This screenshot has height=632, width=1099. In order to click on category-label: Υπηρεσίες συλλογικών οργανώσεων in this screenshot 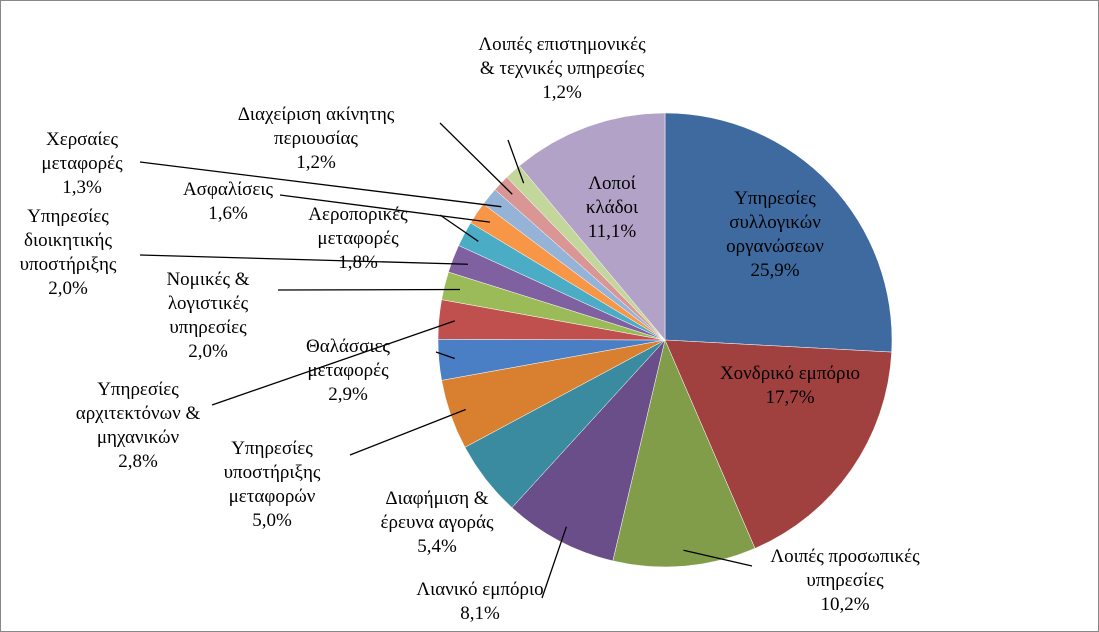, I will do `click(775, 222)`.